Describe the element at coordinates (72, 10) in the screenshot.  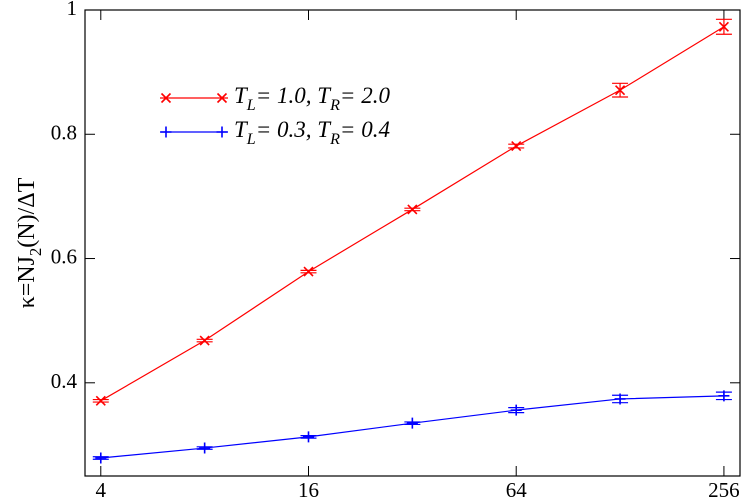
I see `y-tick-label: 1` at that location.